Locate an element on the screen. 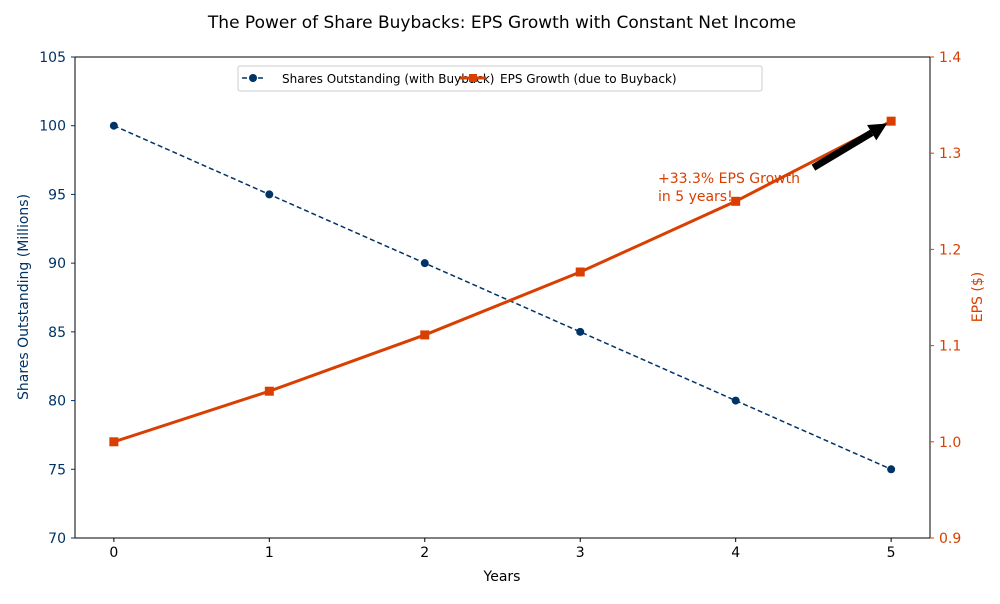 The width and height of the screenshot is (1000, 604). legend-square-eps is located at coordinates (473, 78).